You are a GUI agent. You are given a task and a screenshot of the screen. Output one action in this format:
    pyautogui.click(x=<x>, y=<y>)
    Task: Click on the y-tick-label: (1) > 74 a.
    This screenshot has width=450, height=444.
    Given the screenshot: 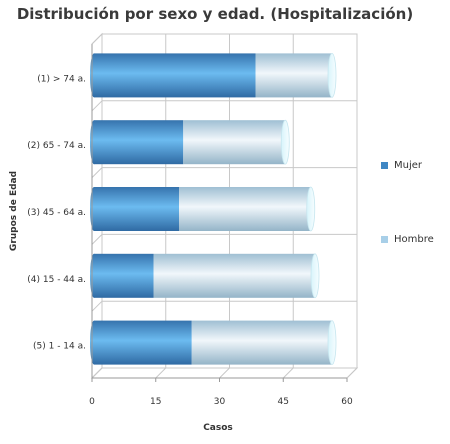 What is the action you would take?
    pyautogui.click(x=61, y=79)
    